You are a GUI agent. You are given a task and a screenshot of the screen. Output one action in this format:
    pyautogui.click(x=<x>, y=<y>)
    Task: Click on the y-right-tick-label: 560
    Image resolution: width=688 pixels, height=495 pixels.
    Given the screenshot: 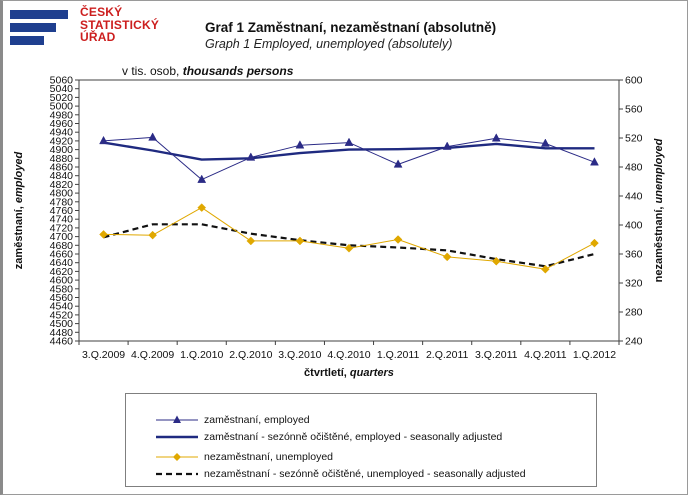 What is the action you would take?
    pyautogui.click(x=634, y=110)
    